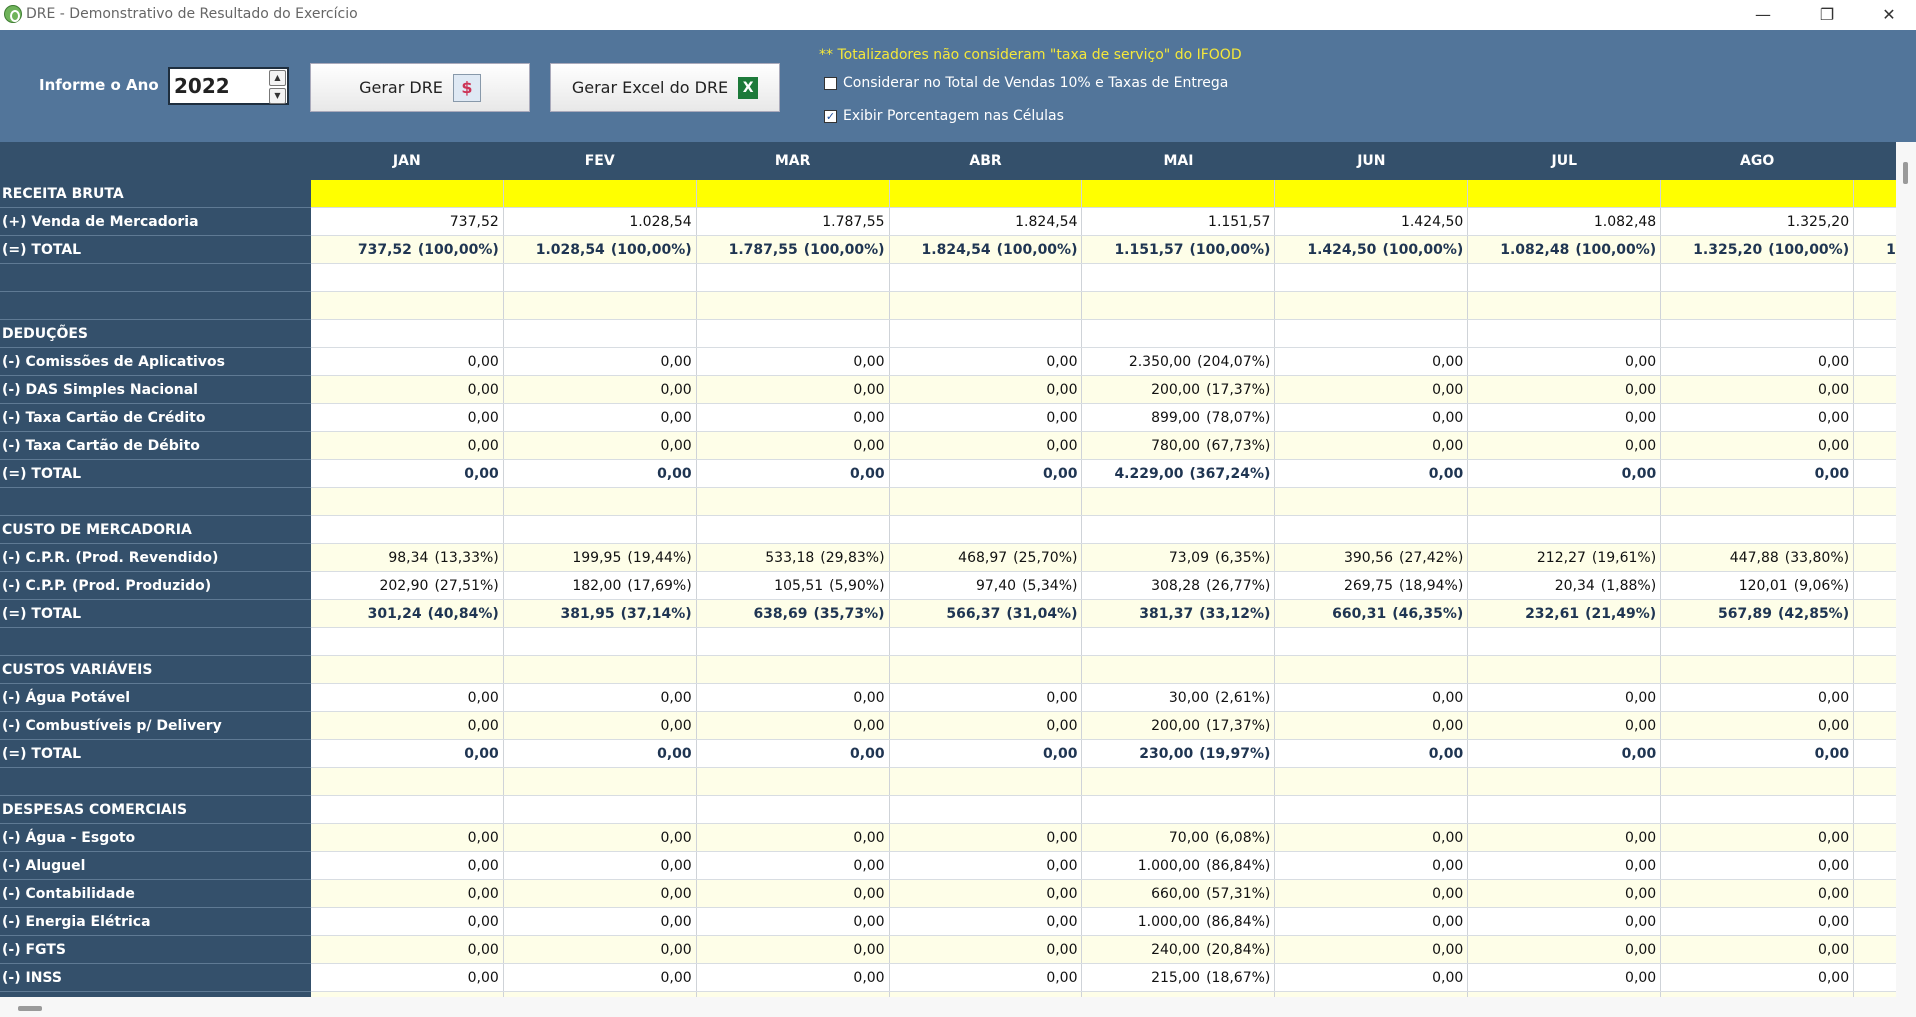 This screenshot has height=1017, width=1916. Describe the element at coordinates (1757, 557) in the screenshot. I see `table-cell: 447,88 (33,80%)` at that location.